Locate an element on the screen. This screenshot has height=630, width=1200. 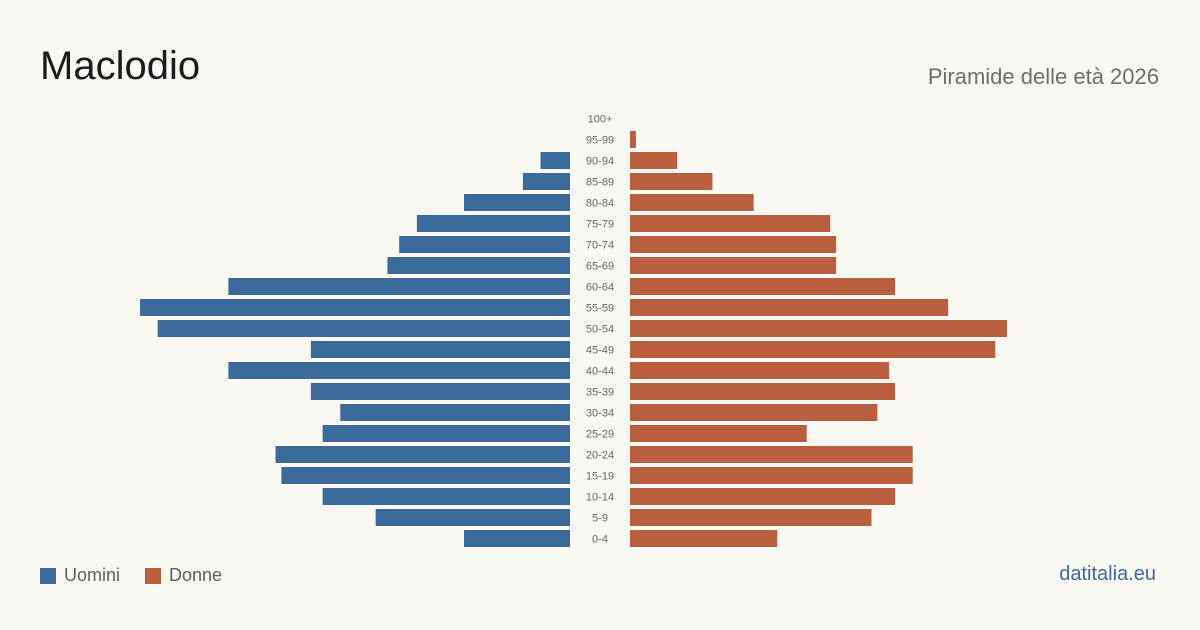
age-label-20-24: 20-24 is located at coordinates (600, 456).